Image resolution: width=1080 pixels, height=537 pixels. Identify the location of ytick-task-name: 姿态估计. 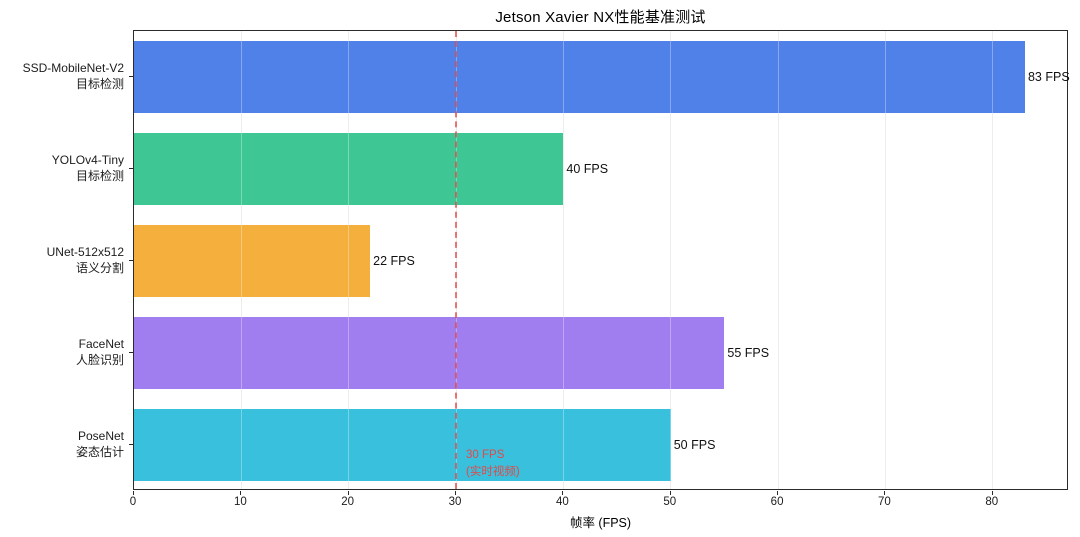
(99, 452).